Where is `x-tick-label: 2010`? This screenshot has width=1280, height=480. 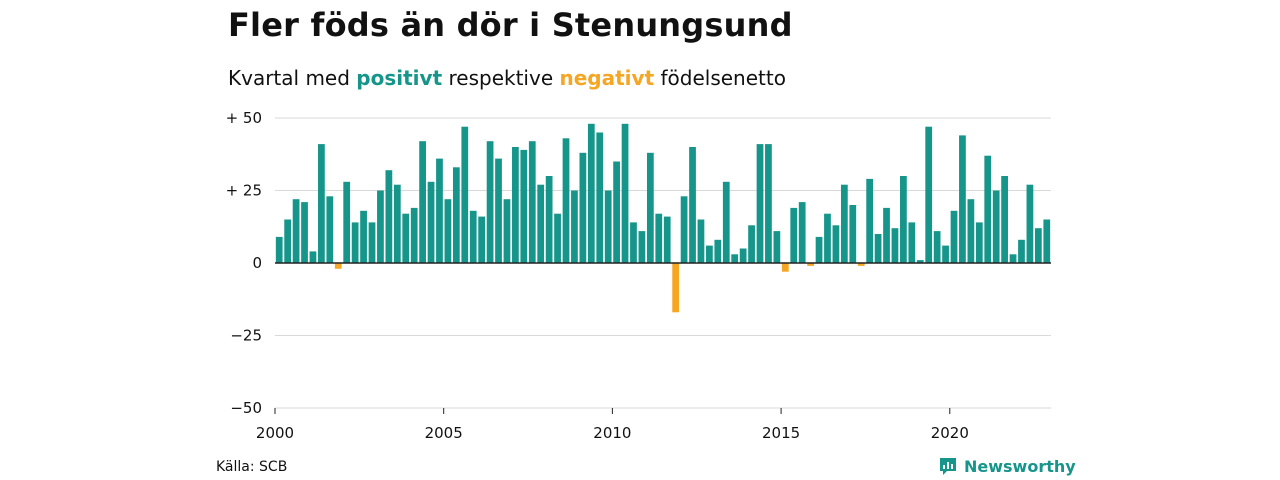
x-tick-label: 2010 is located at coordinates (612, 433).